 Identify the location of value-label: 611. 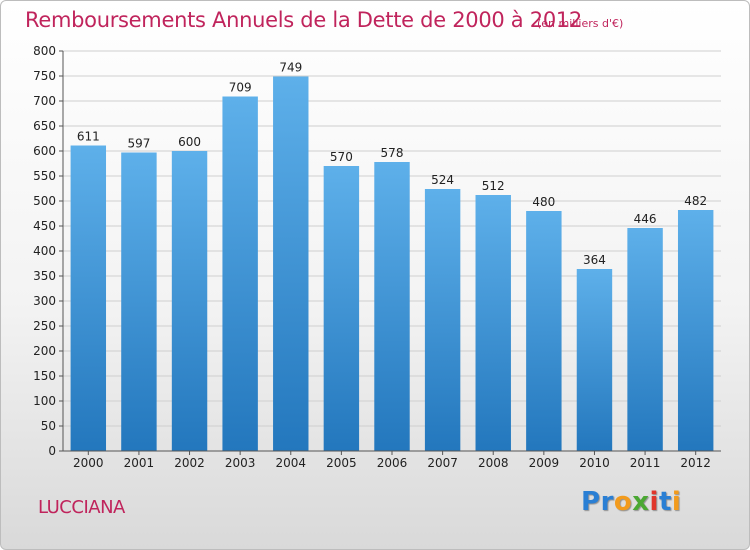
(88, 137).